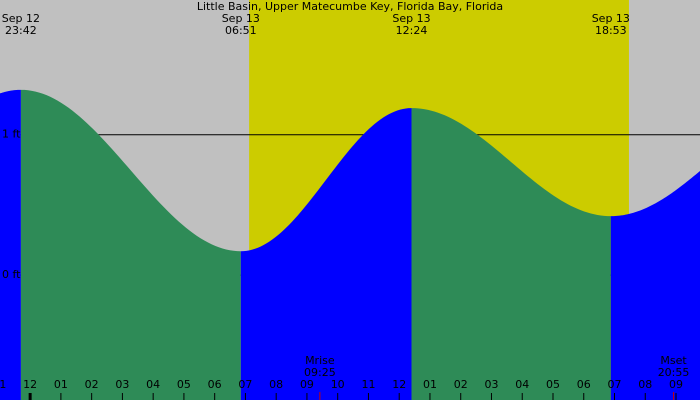 Image resolution: width=700 pixels, height=400 pixels. Describe the element at coordinates (21, 30) in the screenshot. I see `event-time: 23:42` at that location.